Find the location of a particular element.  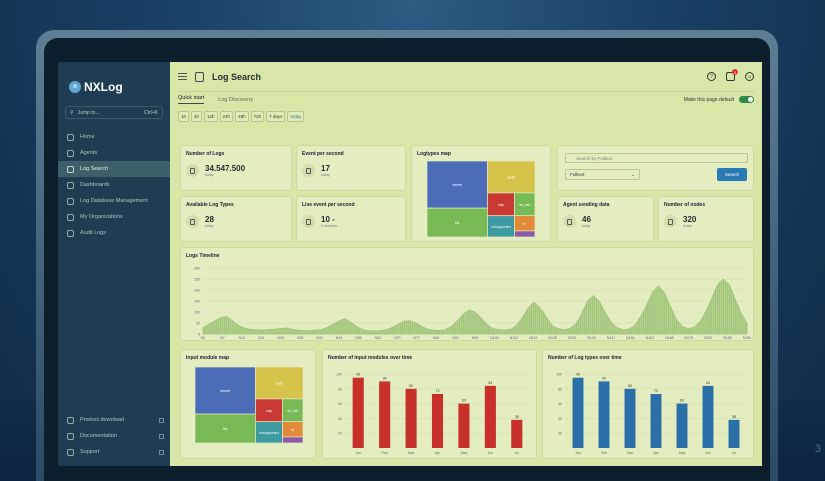

chevron-down-icon: ⌄ is located at coordinates (633, 174).